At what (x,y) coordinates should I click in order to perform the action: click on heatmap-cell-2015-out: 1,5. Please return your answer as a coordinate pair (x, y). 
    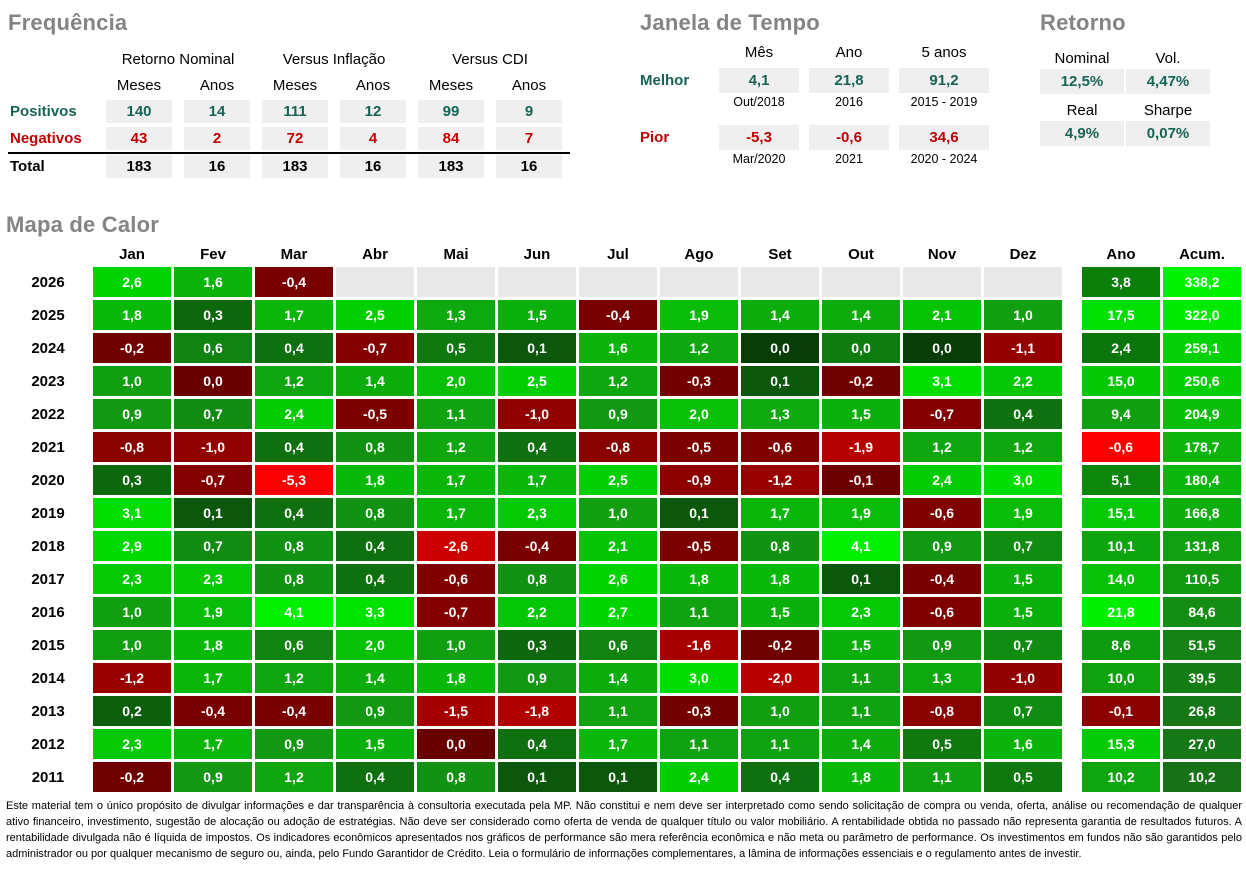
    Looking at the image, I should click on (861, 645).